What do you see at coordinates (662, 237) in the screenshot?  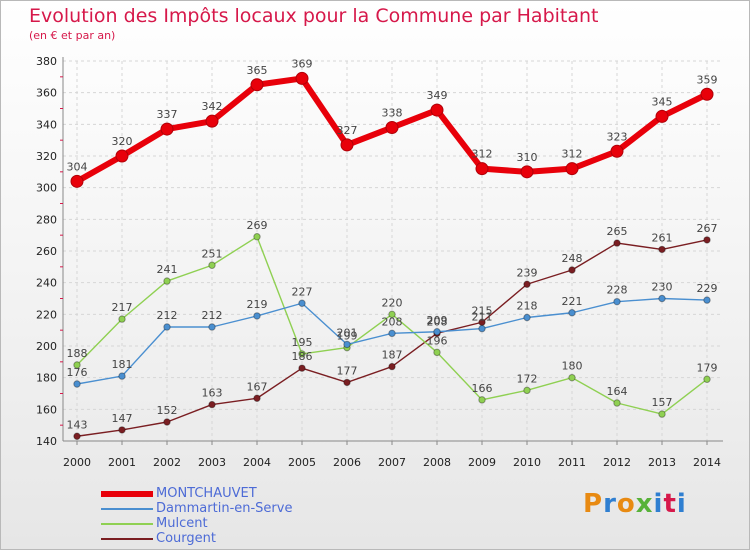 I see `data-label: 261` at bounding box center [662, 237].